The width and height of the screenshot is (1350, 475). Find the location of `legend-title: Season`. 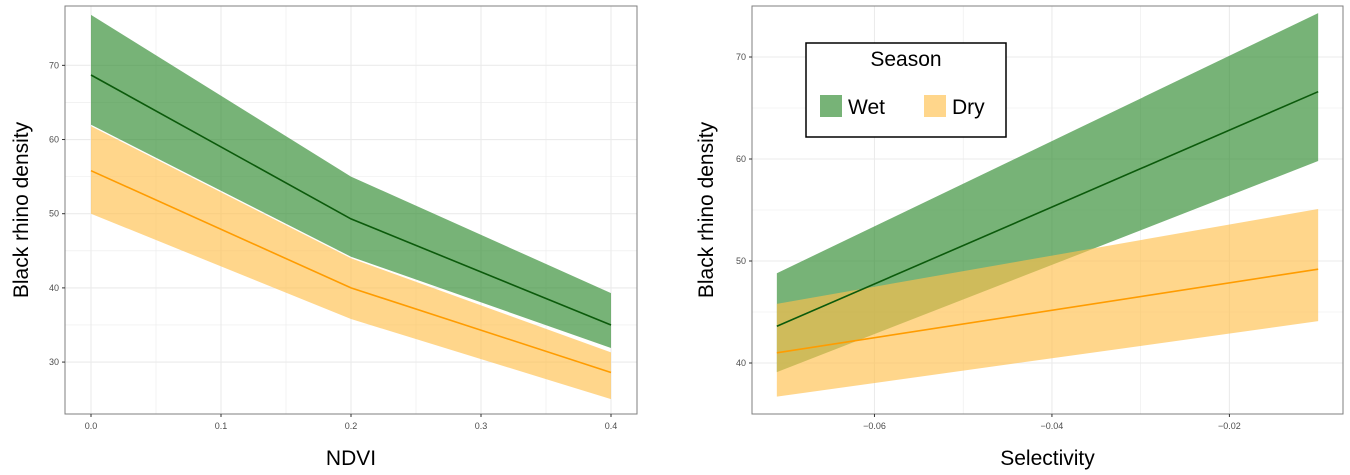

legend-title: Season is located at coordinates (905, 59).